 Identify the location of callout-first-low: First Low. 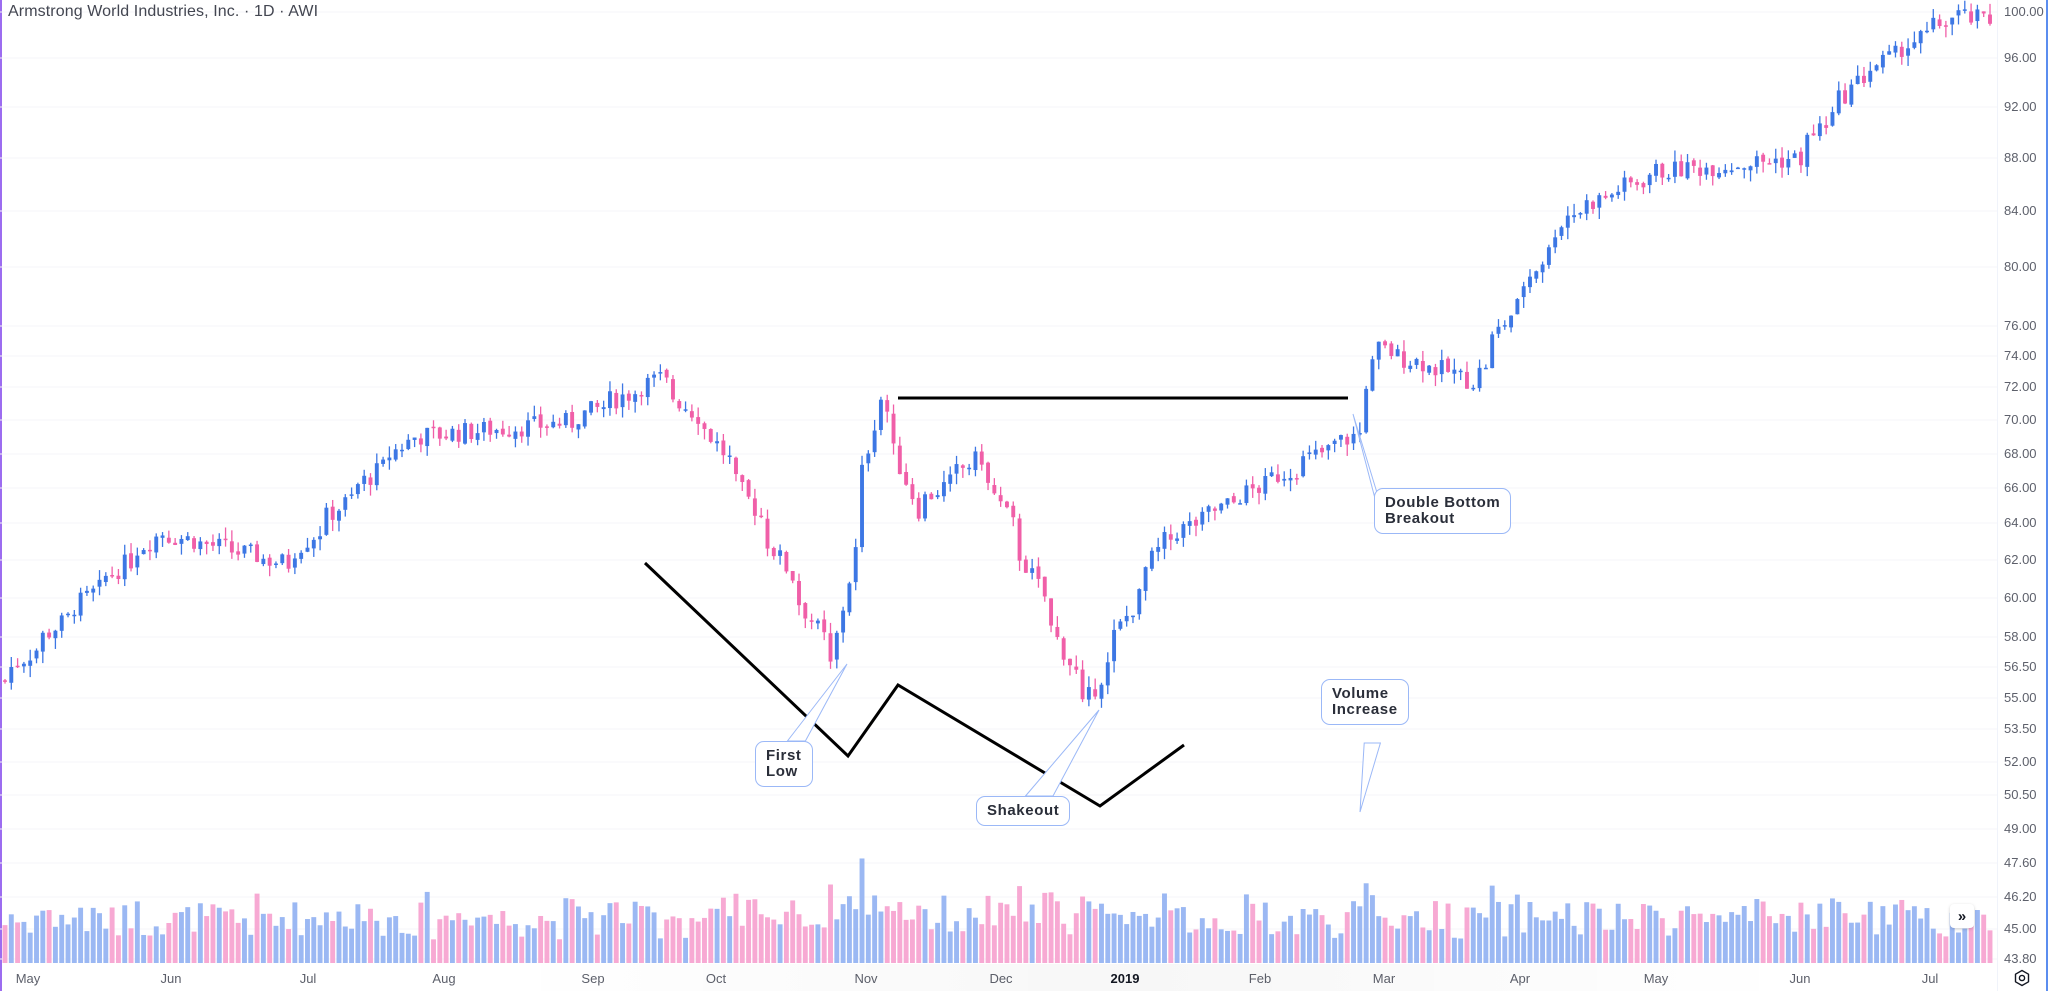
(784, 764).